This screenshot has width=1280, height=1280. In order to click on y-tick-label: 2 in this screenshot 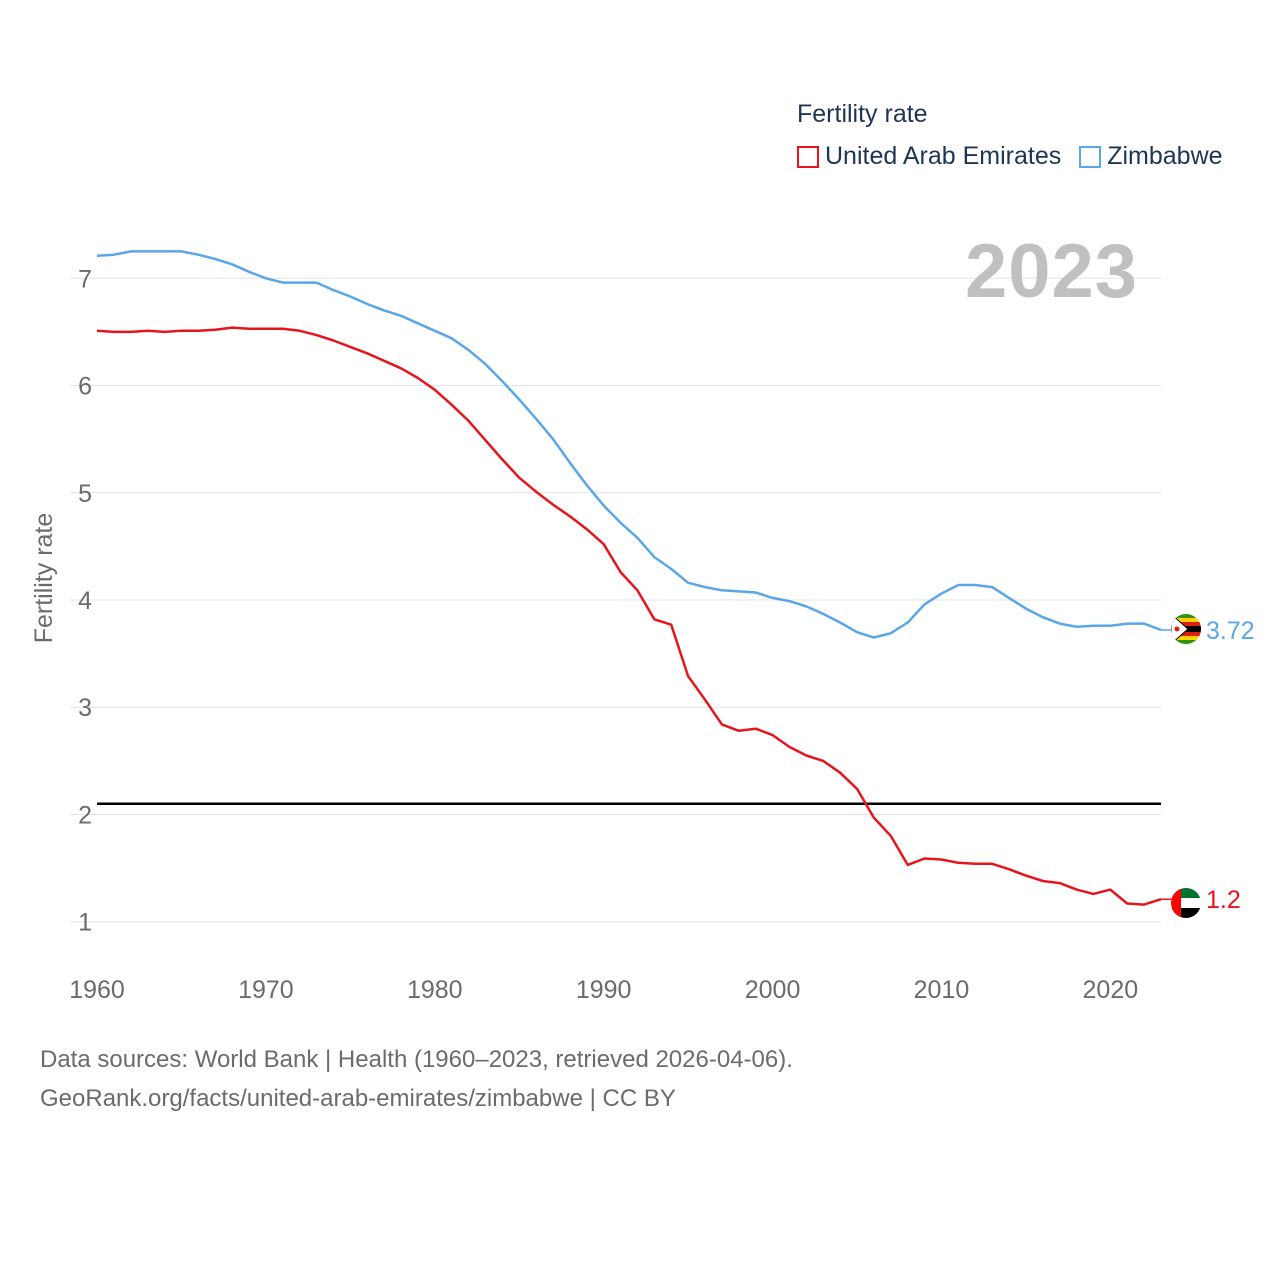, I will do `click(85, 815)`.